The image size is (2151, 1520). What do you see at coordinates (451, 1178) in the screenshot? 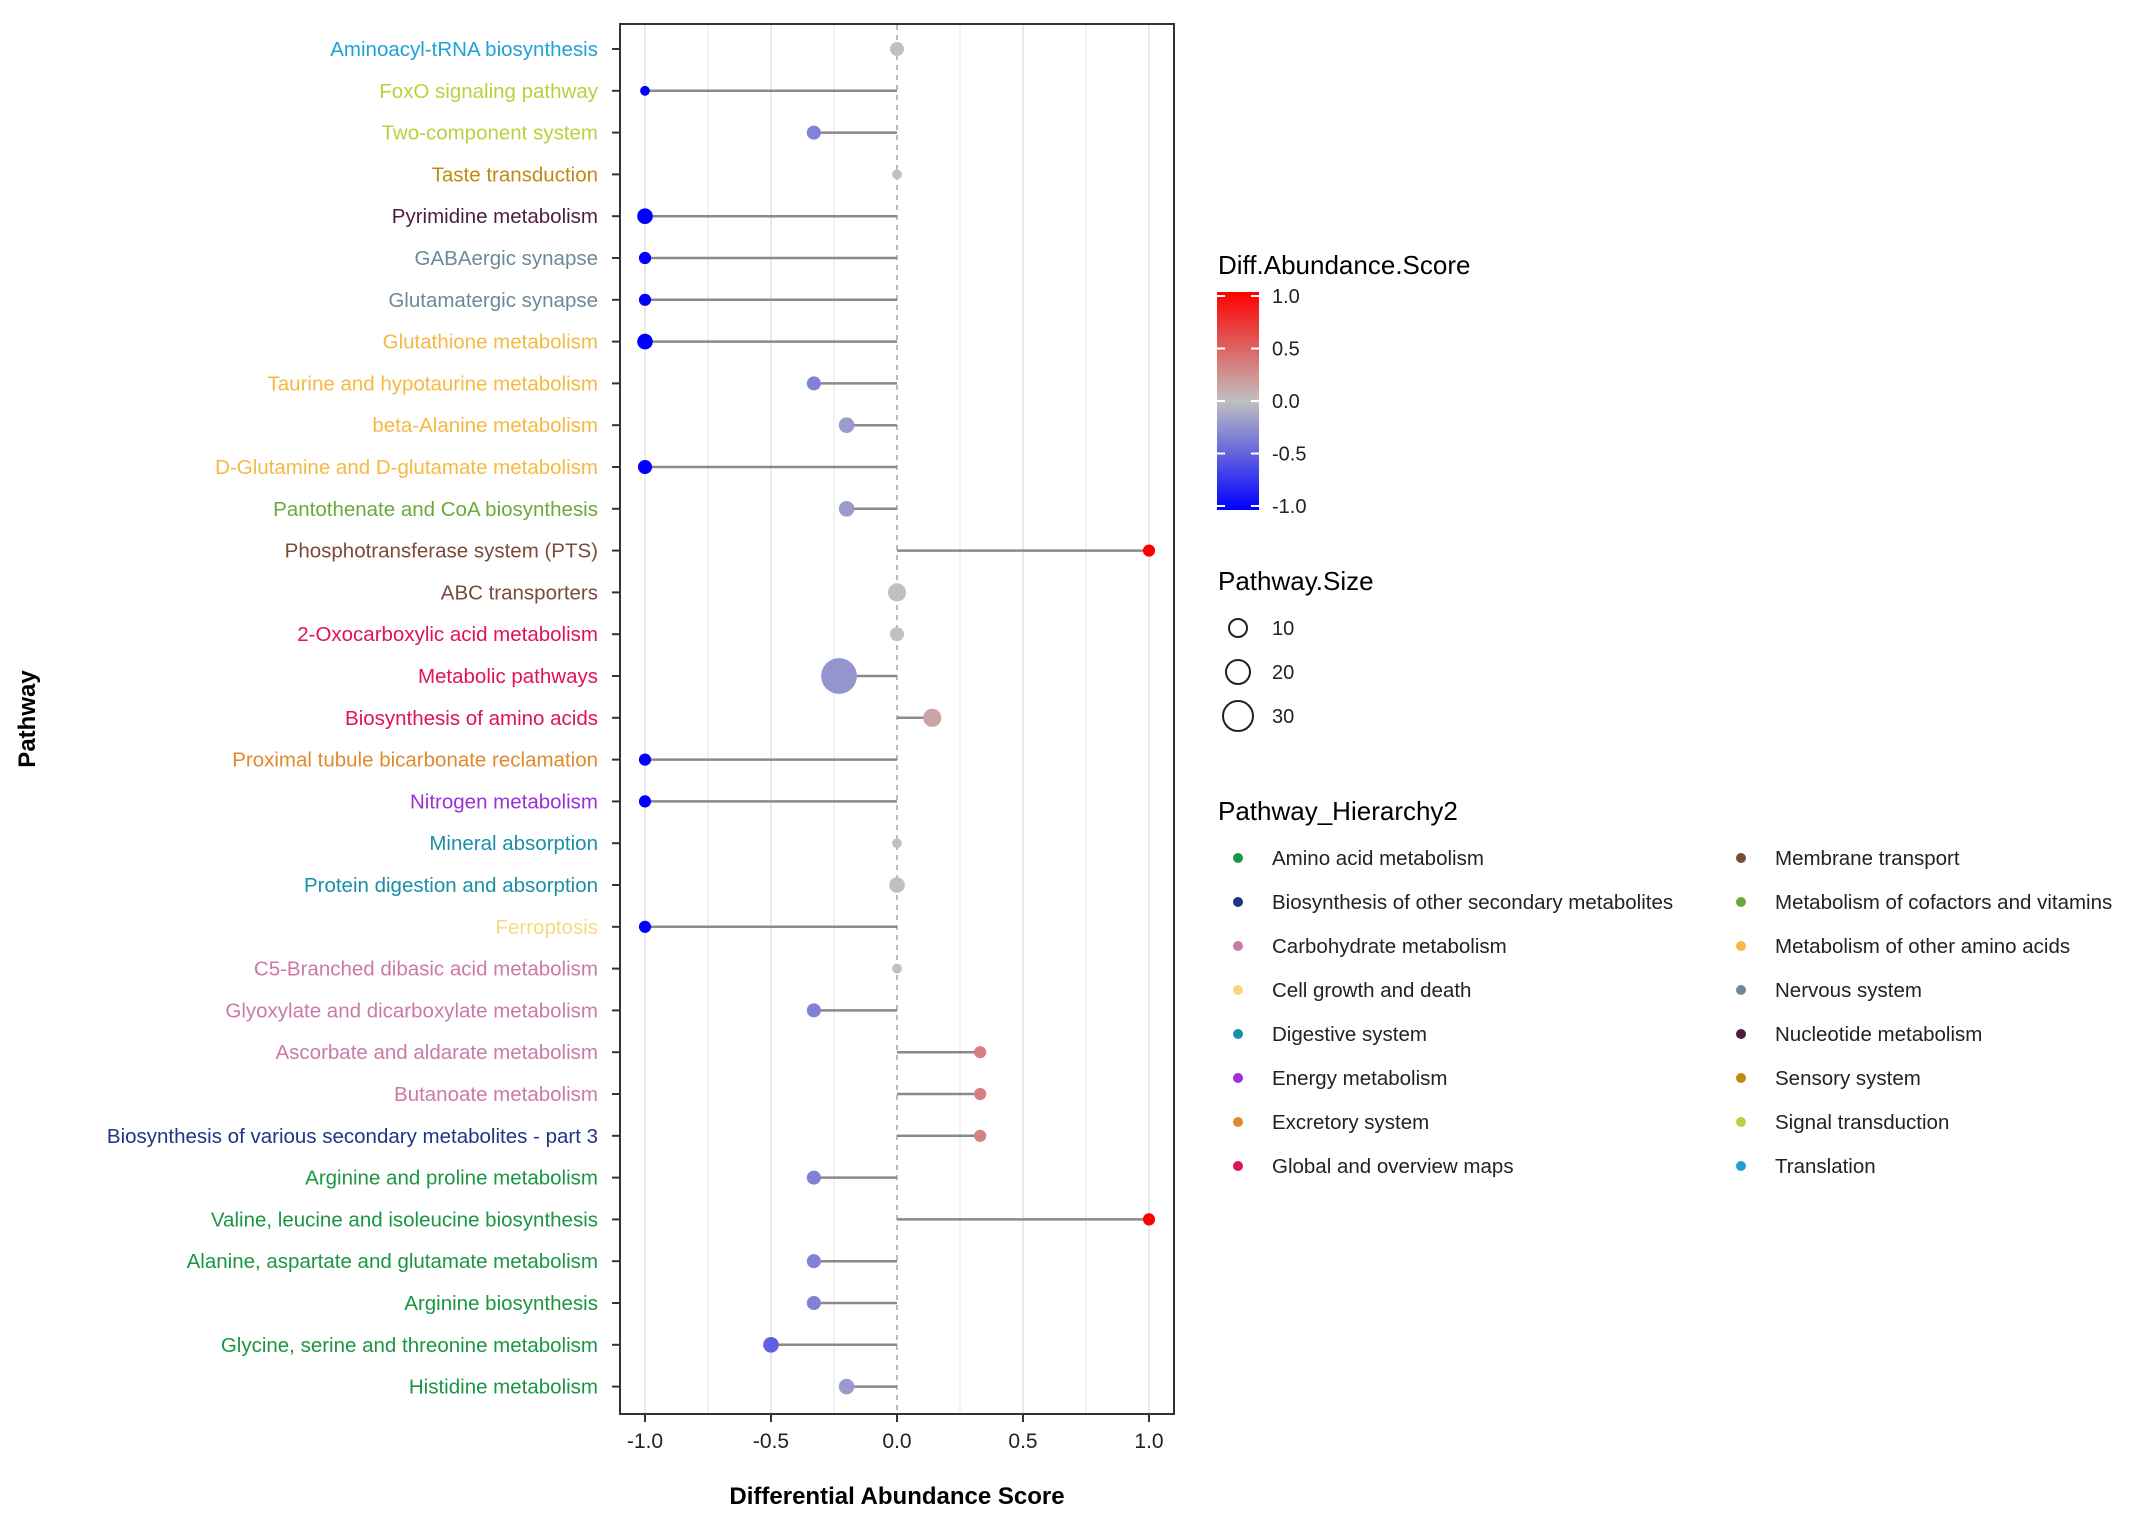
I see `pathway-label: Arginine and proline metabolism` at bounding box center [451, 1178].